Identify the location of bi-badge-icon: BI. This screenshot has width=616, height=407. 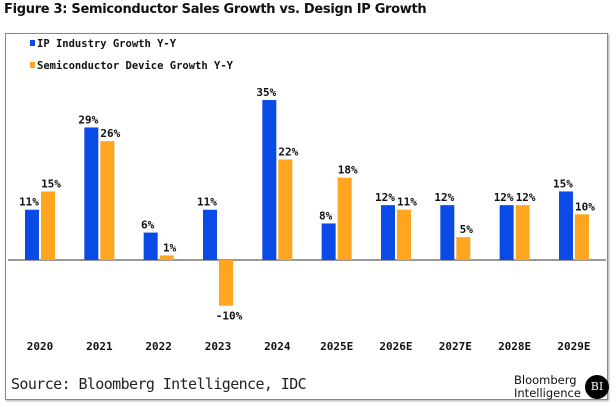
(597, 387).